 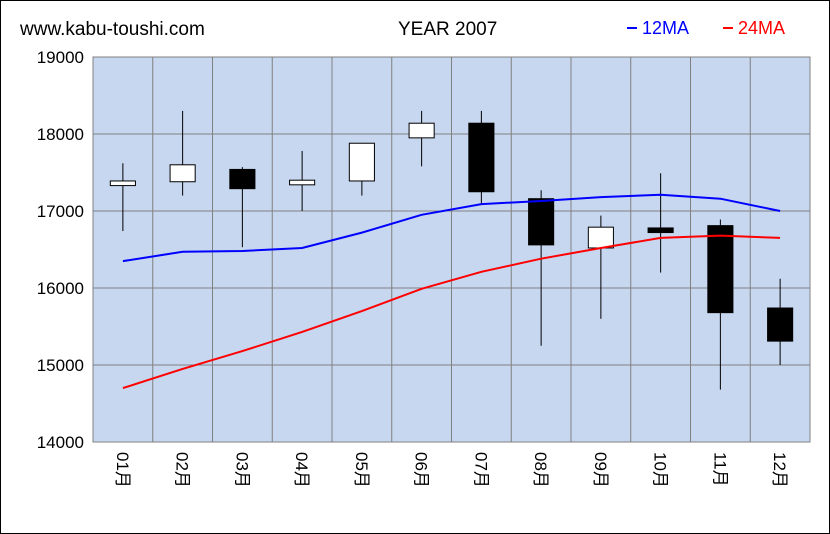 I want to click on x-tick-label: 05月, so click(x=361, y=470).